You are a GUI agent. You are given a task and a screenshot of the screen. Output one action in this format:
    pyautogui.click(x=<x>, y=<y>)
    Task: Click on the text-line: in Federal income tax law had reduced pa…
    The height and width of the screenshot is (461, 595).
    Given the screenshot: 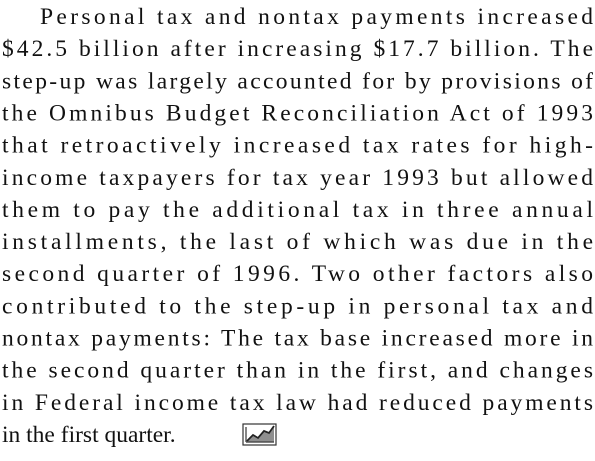 What is the action you would take?
    pyautogui.click(x=297, y=403)
    